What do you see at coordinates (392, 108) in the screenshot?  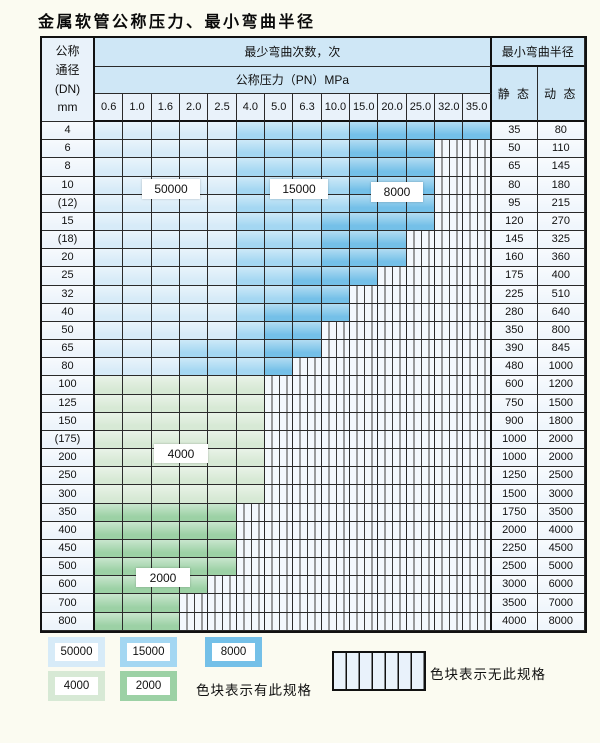 I see `pressure-header-cell: 20.0` at bounding box center [392, 108].